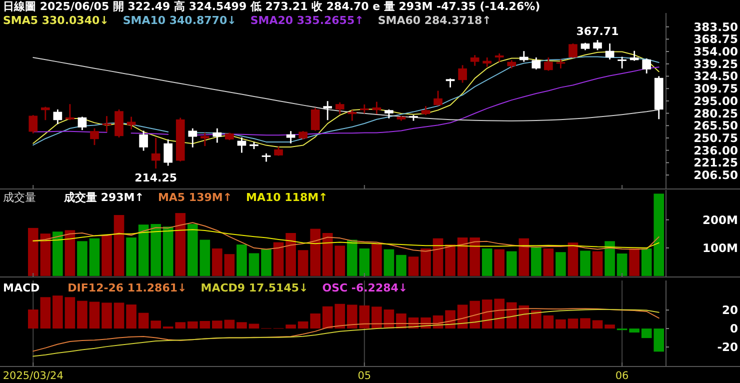  Describe the element at coordinates (195, 197) in the screenshot. I see `text: MA5 139M↑` at that location.